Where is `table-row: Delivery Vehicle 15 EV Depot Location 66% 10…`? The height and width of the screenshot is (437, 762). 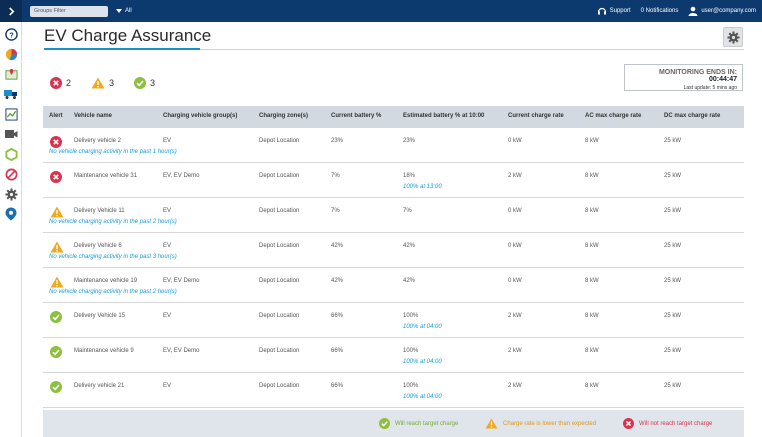
table-row: Delivery Vehicle 15 EV Depot Location 66% 10… is located at coordinates (393, 321).